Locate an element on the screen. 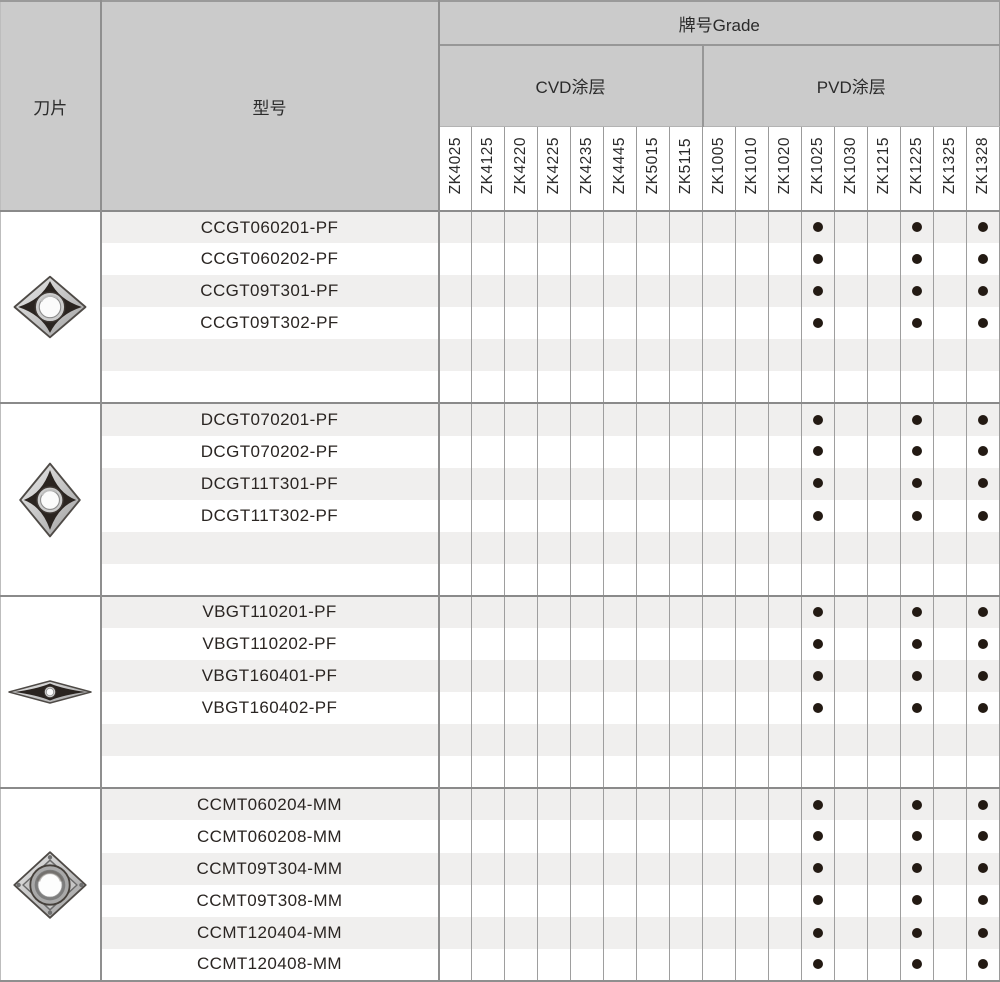 This screenshot has width=1000, height=982. grade-cell-zk4225 is located at coordinates (554, 932).